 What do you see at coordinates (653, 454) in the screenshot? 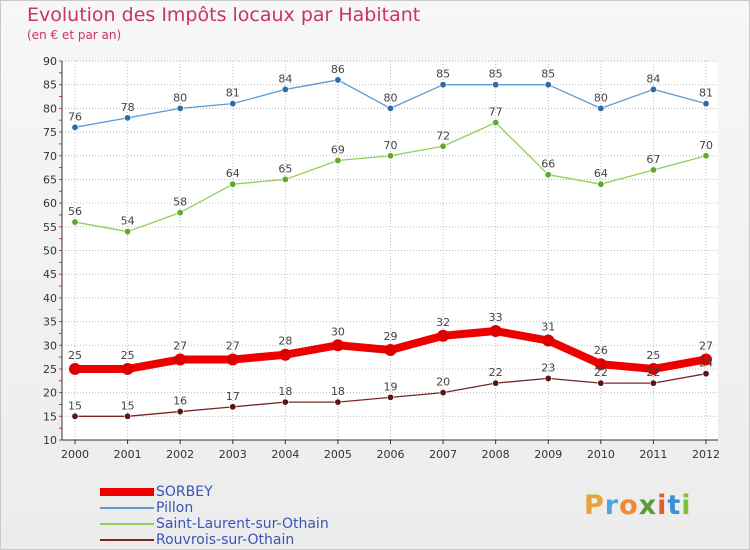
I see `x-tick-label: 2011` at bounding box center [653, 454].